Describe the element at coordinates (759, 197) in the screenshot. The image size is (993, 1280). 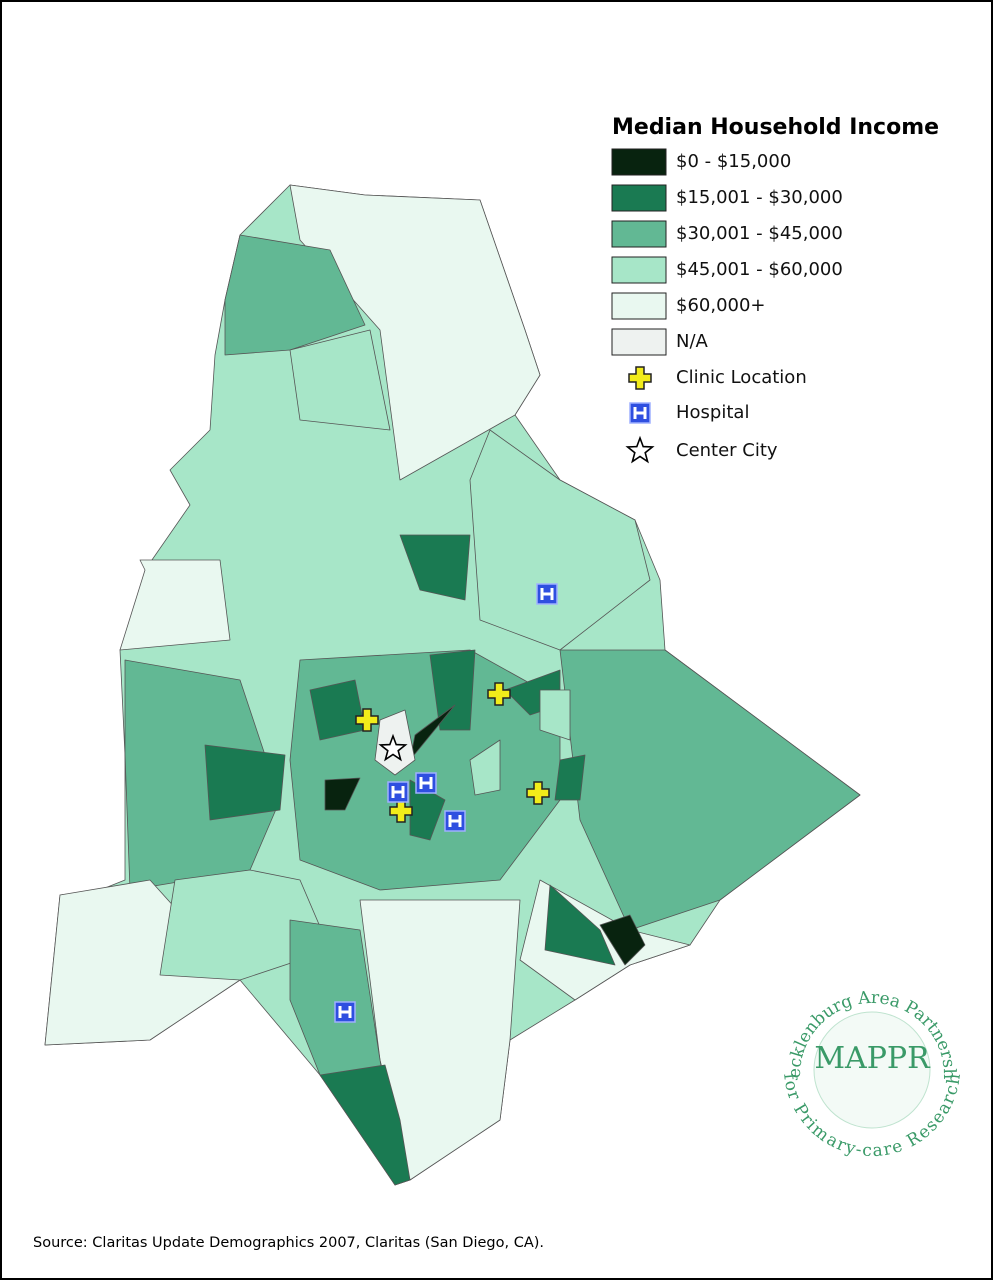
I see `legend-label: $15,001 - $30,000` at that location.